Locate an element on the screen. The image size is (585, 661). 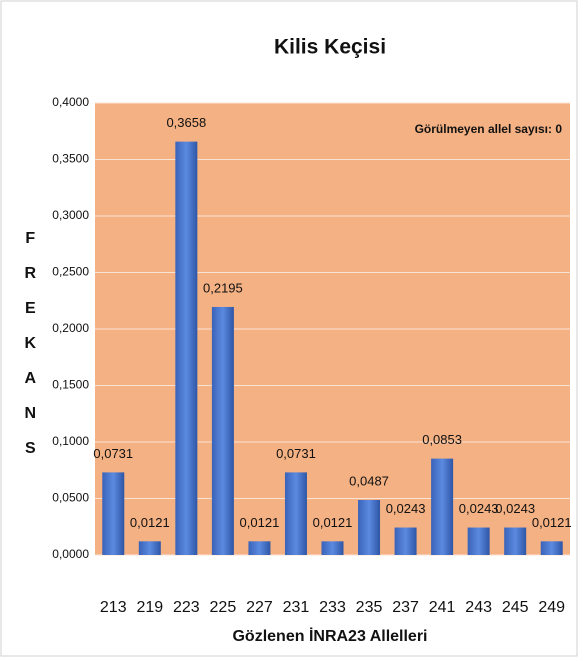
x-tick-label: 245 is located at coordinates (515, 607).